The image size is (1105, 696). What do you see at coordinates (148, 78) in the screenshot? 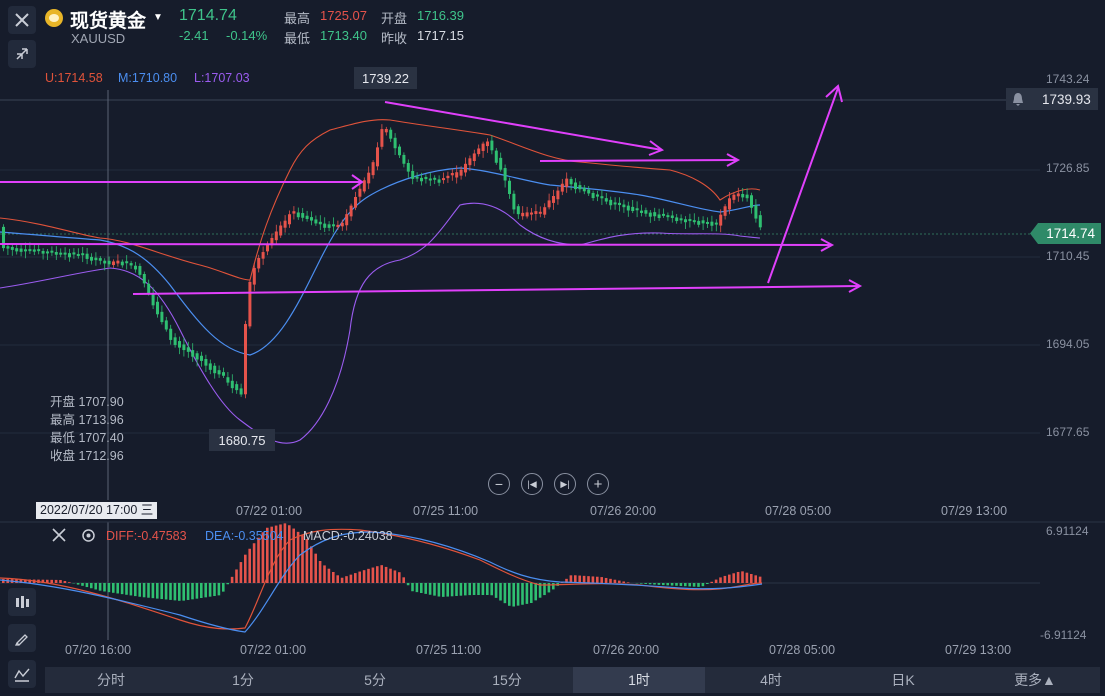
I see `middle-band-legend: M:1710.80` at bounding box center [148, 78].